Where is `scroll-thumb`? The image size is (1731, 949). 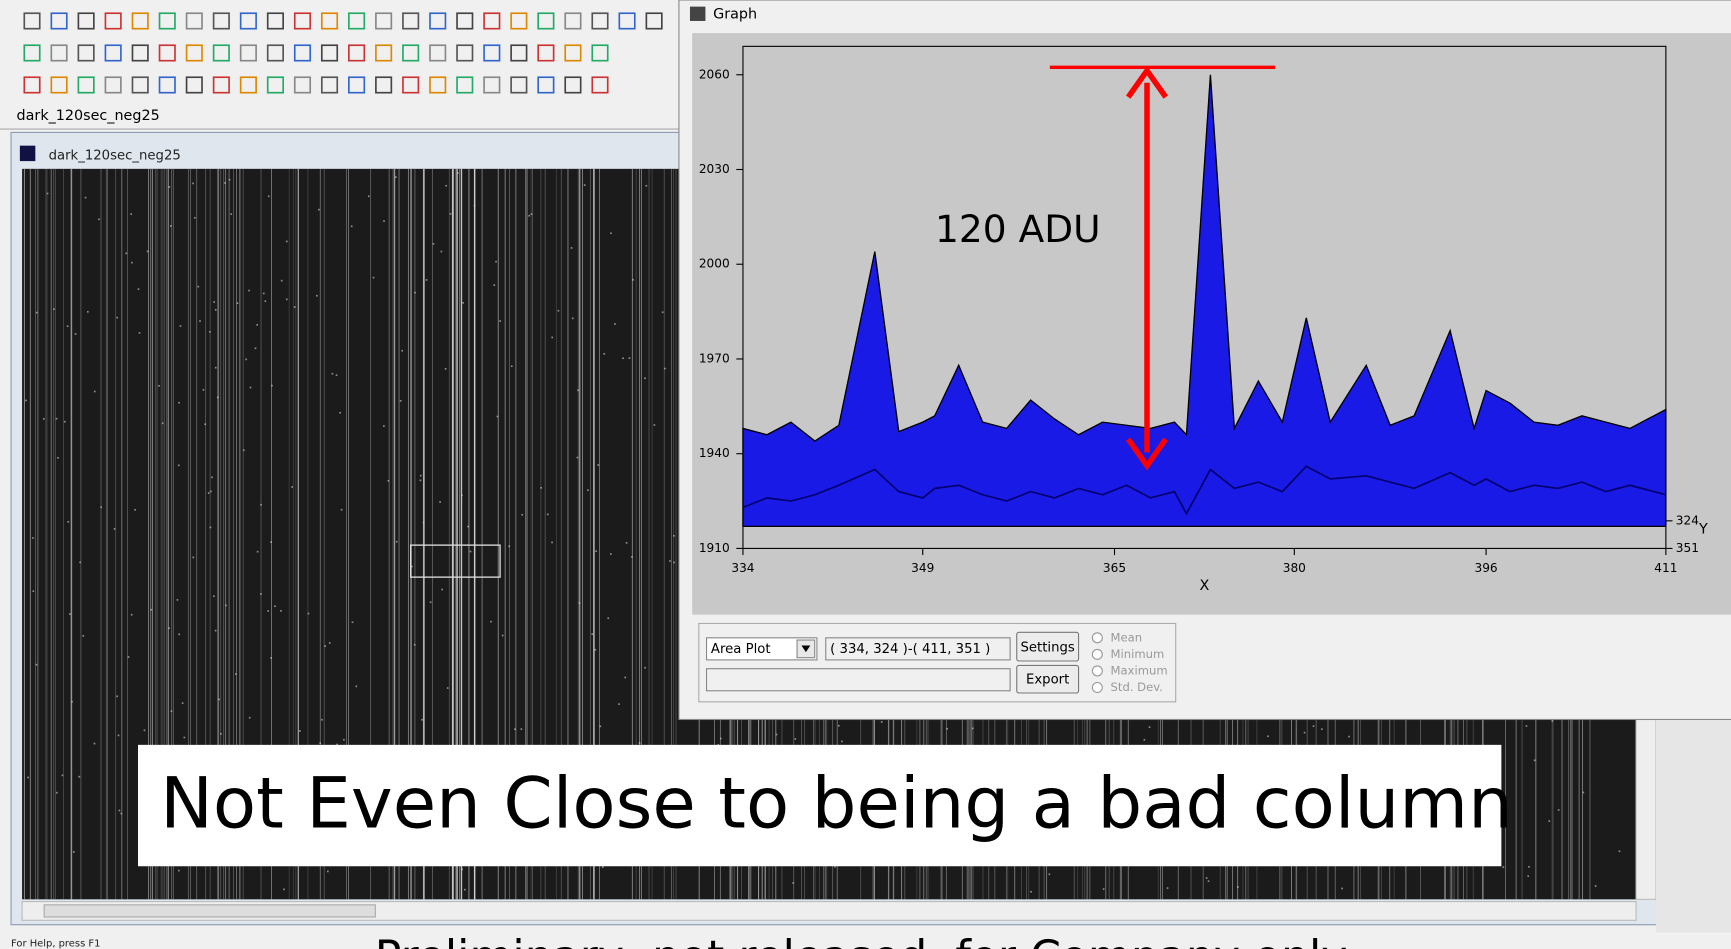
scroll-thumb is located at coordinates (209, 911).